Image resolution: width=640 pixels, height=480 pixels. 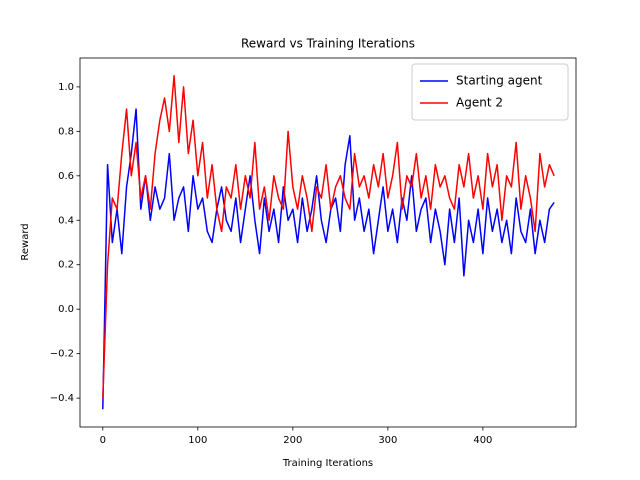 What do you see at coordinates (66, 265) in the screenshot?
I see `y-tick-label: 0.2` at bounding box center [66, 265].